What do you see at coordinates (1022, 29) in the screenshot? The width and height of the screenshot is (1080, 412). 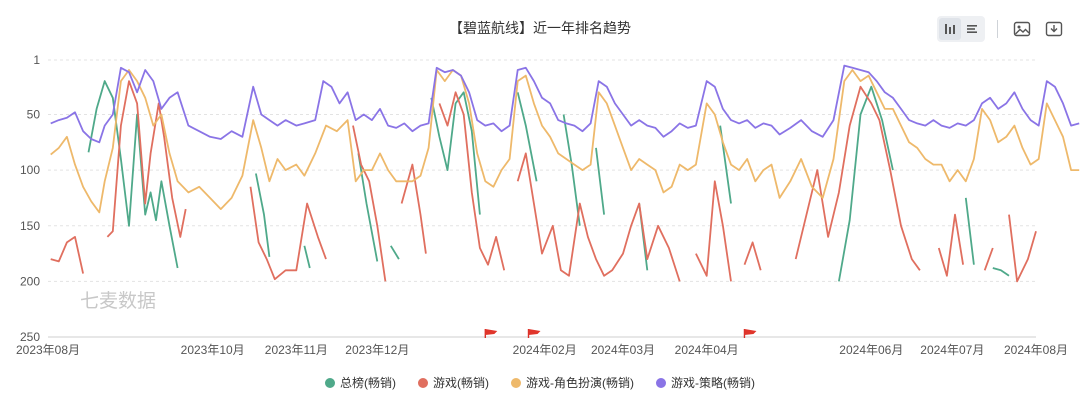 I see `image-icon` at bounding box center [1022, 29].